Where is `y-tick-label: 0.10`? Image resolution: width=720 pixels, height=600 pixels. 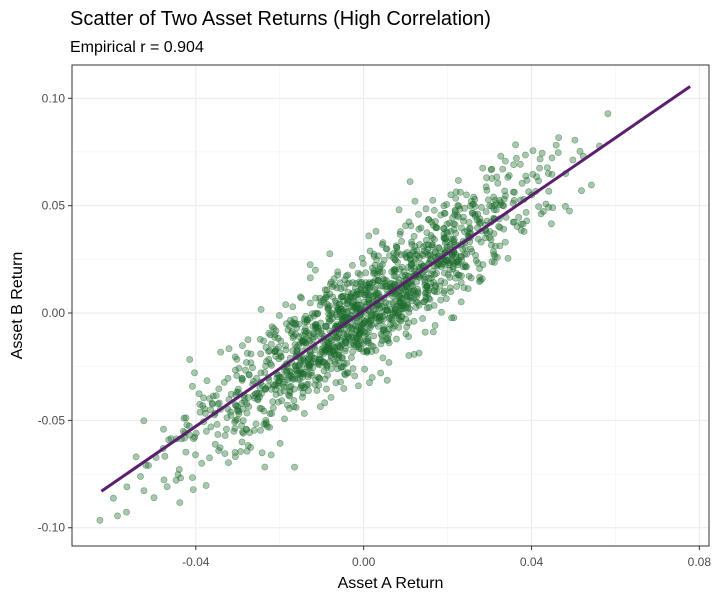
y-tick-label: 0.10 is located at coordinates (54, 98).